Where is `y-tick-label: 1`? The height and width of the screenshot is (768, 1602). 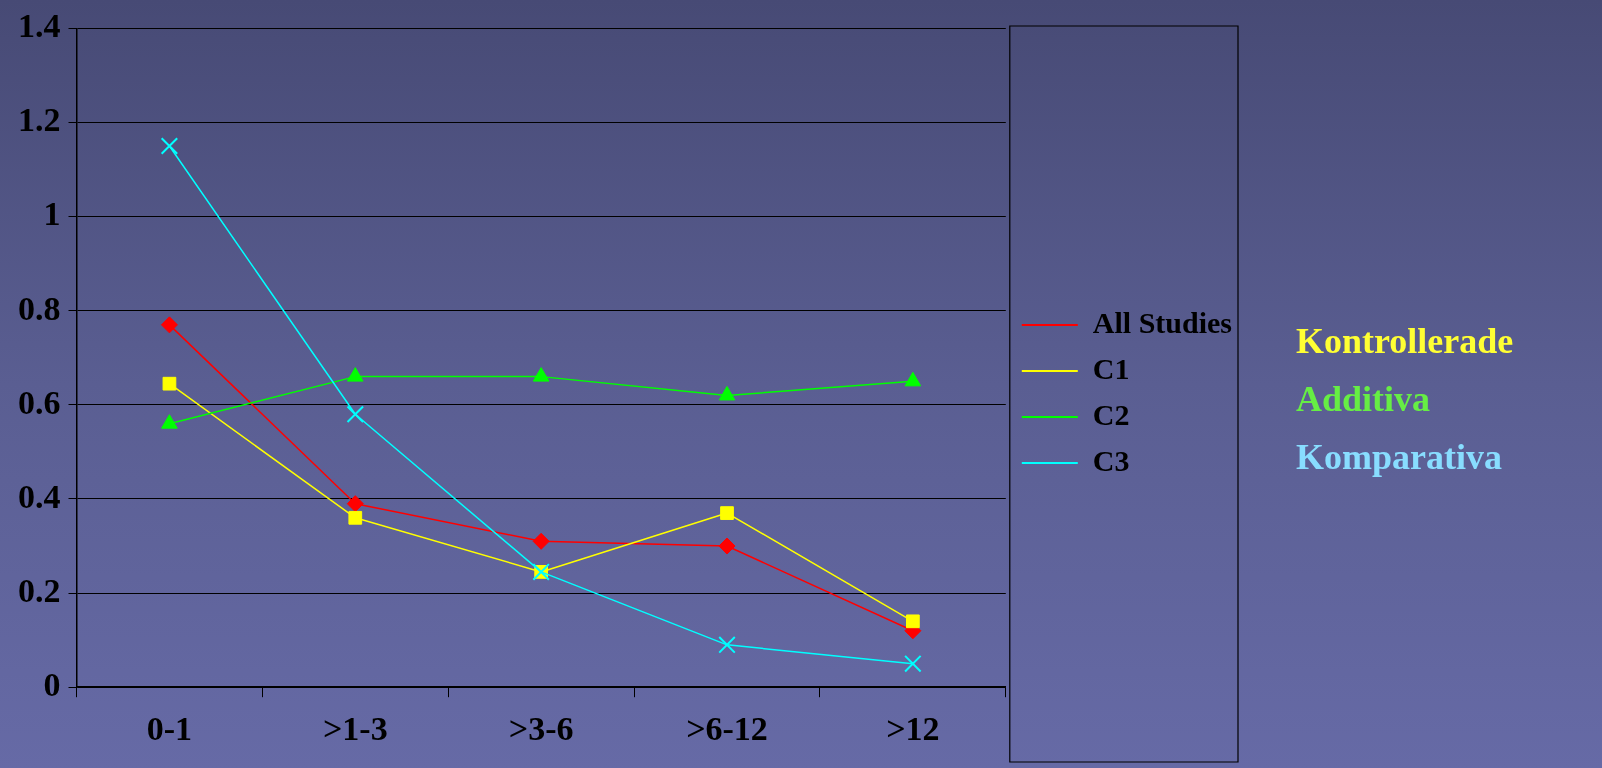
y-tick-label: 1 is located at coordinates (52, 214).